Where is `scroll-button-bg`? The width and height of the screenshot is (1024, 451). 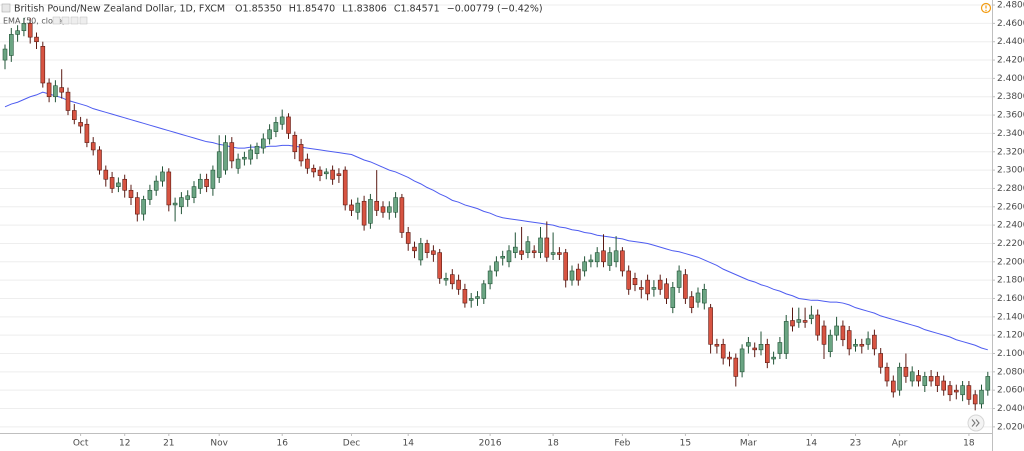
scroll-button-bg is located at coordinates (976, 423).